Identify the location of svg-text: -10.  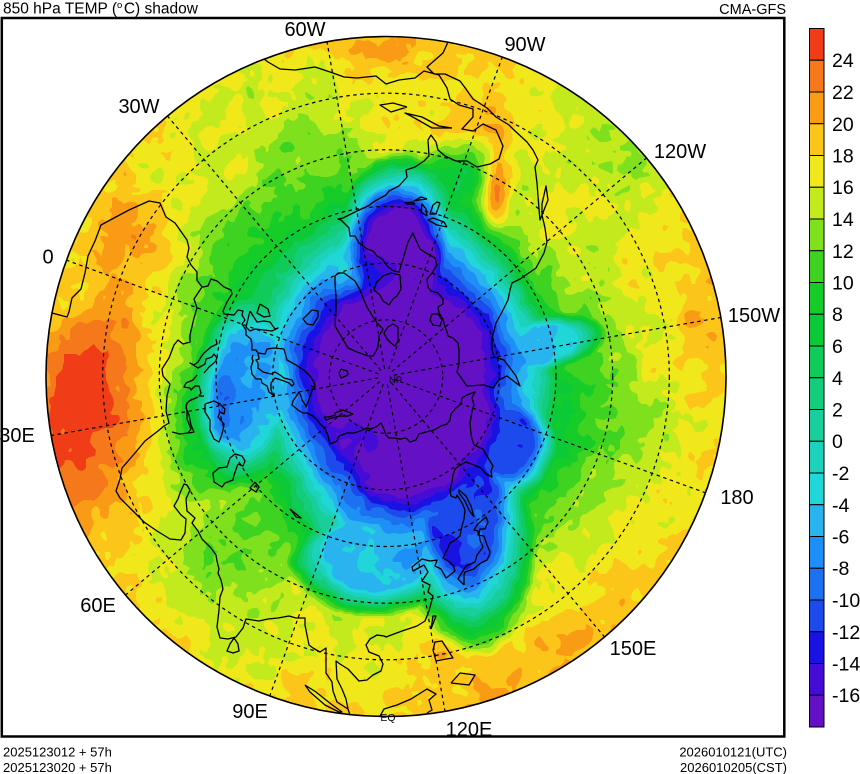
(846, 601).